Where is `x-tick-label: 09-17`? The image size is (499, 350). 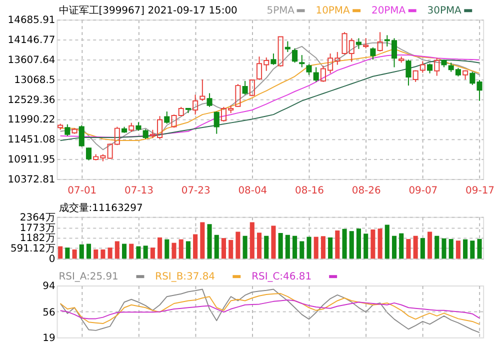
x-tick-label: 09-17 is located at coordinates (480, 190).